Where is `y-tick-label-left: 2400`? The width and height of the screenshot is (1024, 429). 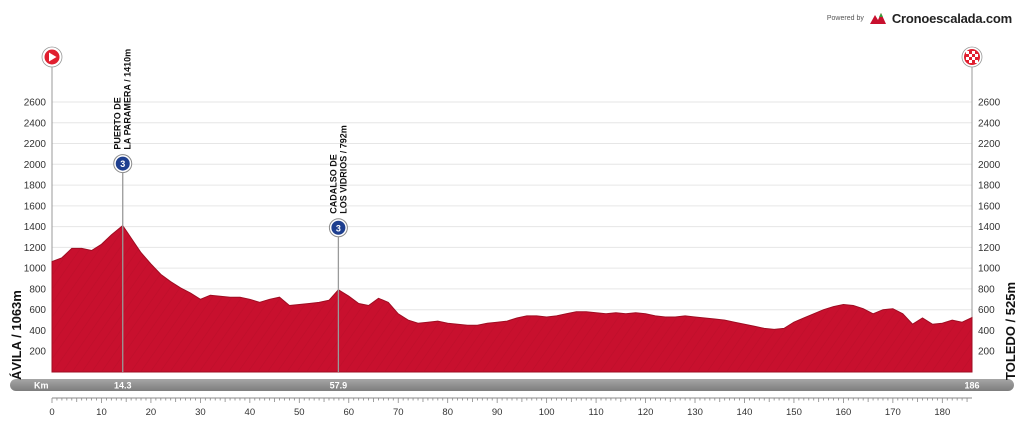 y-tick-label-left: 2400 is located at coordinates (35, 123).